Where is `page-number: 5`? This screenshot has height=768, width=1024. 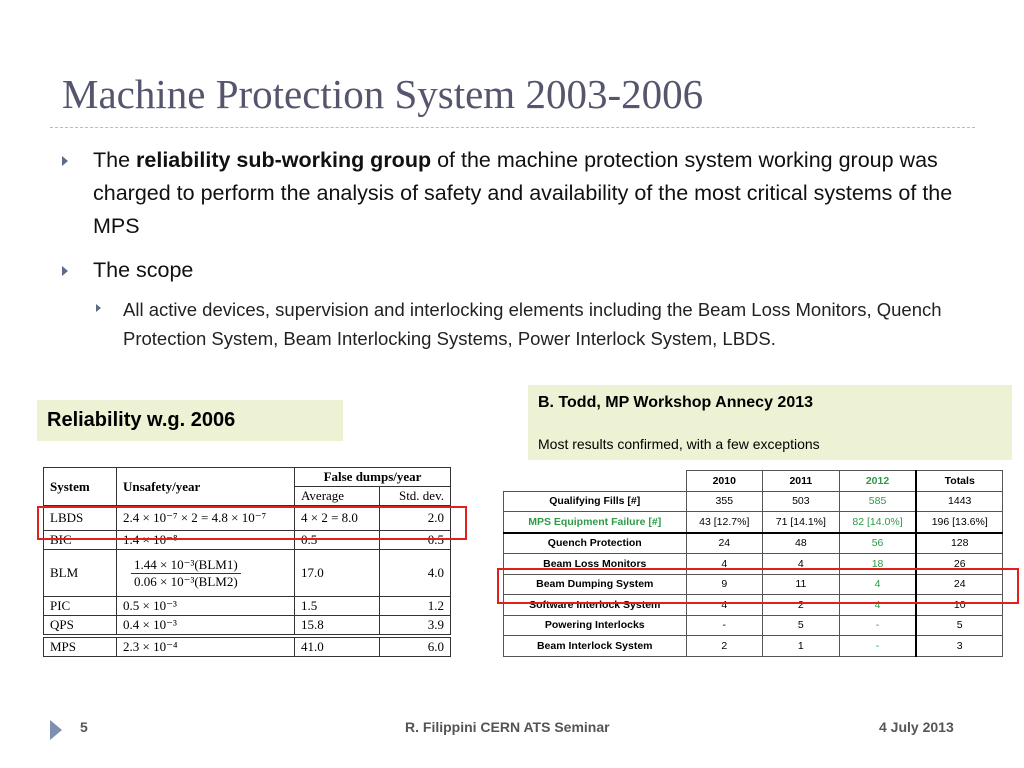 page-number: 5 is located at coordinates (84, 727).